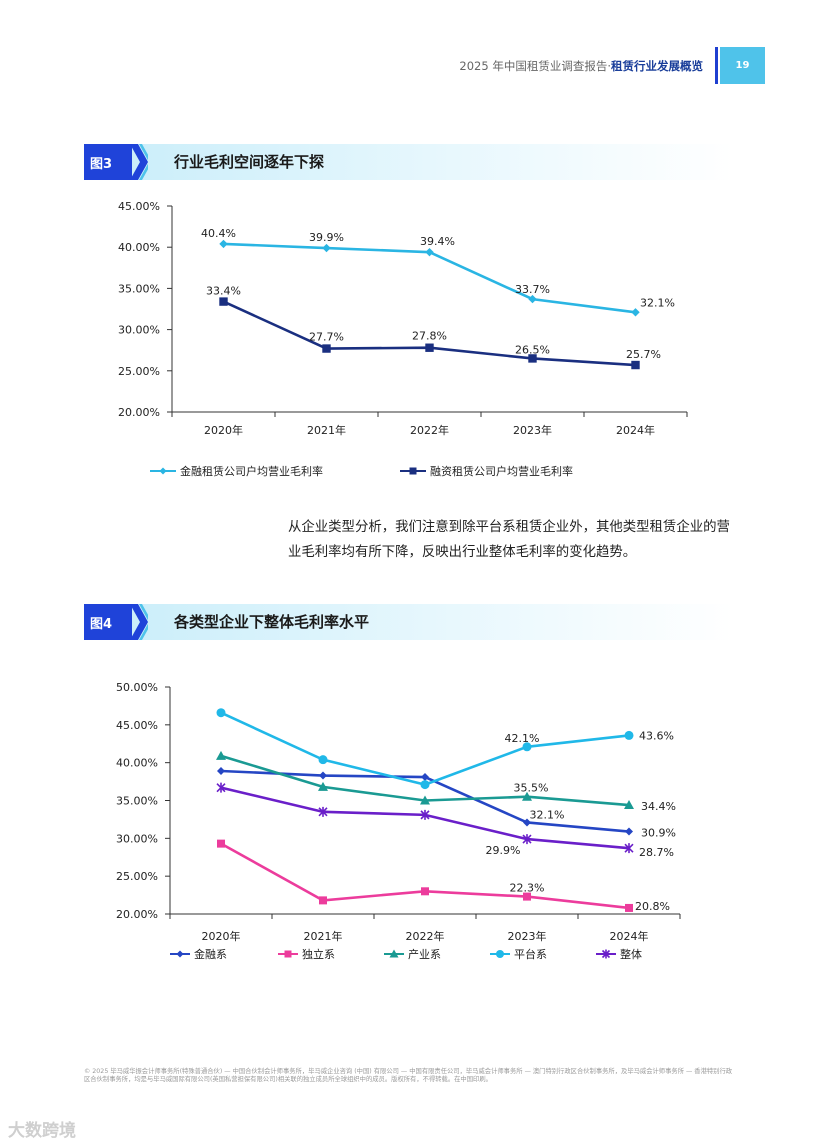 The height and width of the screenshot is (1144, 816). Describe the element at coordinates (658, 833) in the screenshot. I see `data-label: 30.9%` at that location.